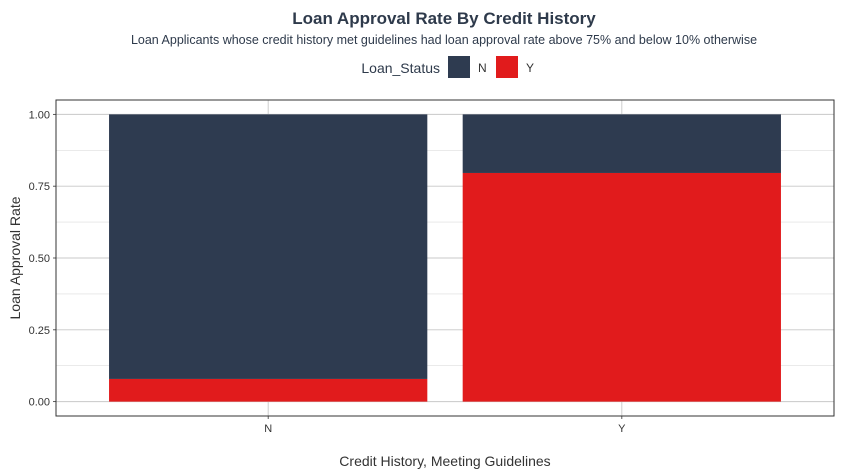 The image size is (842, 476). Describe the element at coordinates (482, 68) in the screenshot. I see `legend-label-N: N` at that location.